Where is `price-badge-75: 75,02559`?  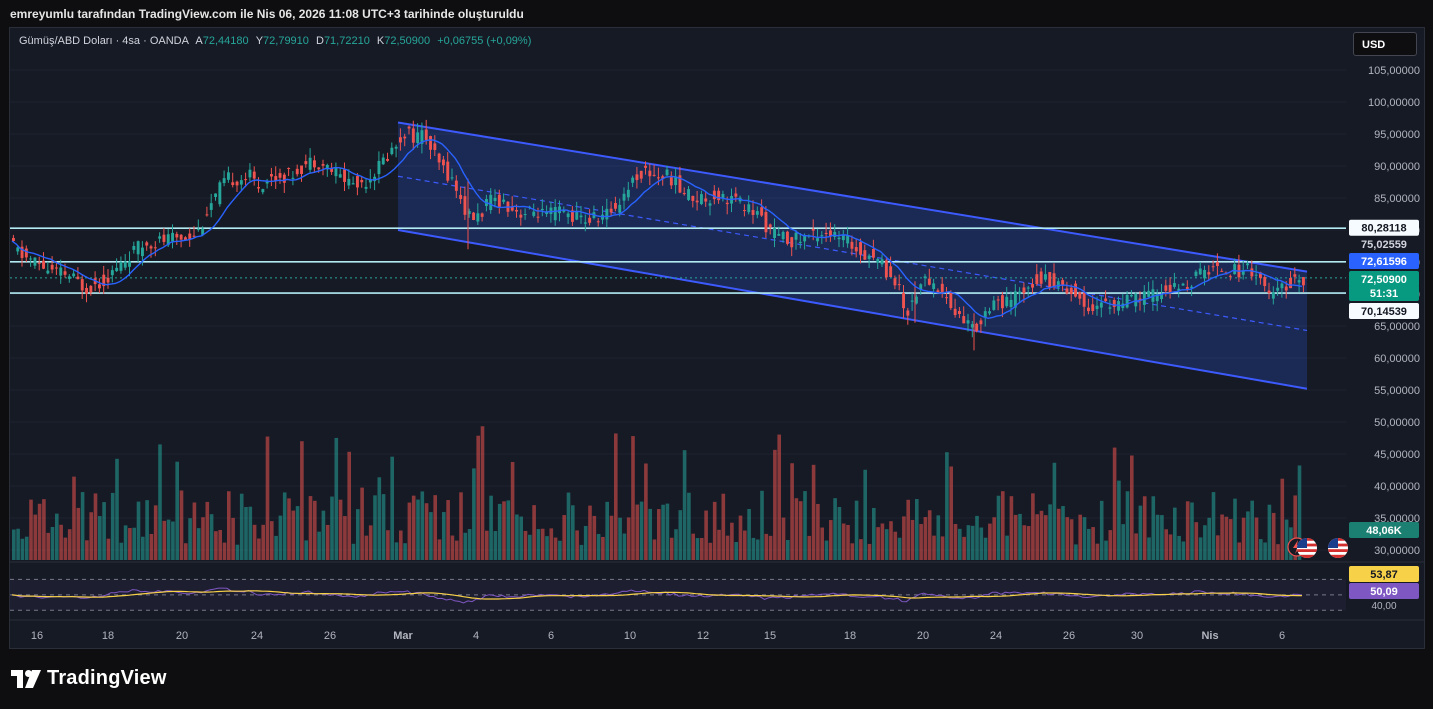 price-badge-75: 75,02559 is located at coordinates (1384, 244).